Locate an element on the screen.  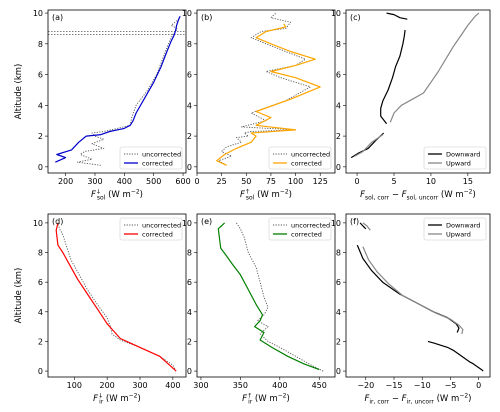
x-tick-label: 600 is located at coordinates (182, 181).